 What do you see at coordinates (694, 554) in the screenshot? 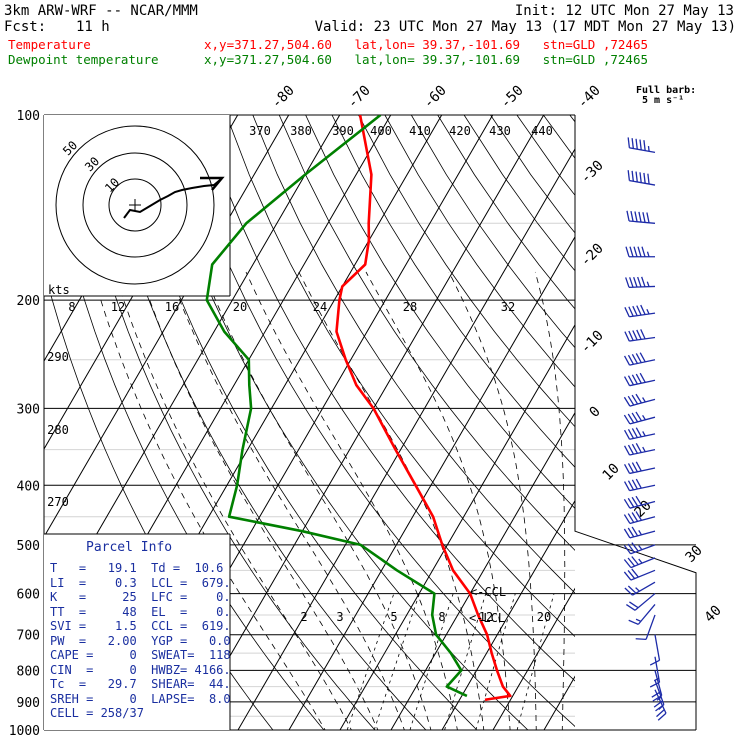
I see `isotherm-label: 30` at bounding box center [694, 554].